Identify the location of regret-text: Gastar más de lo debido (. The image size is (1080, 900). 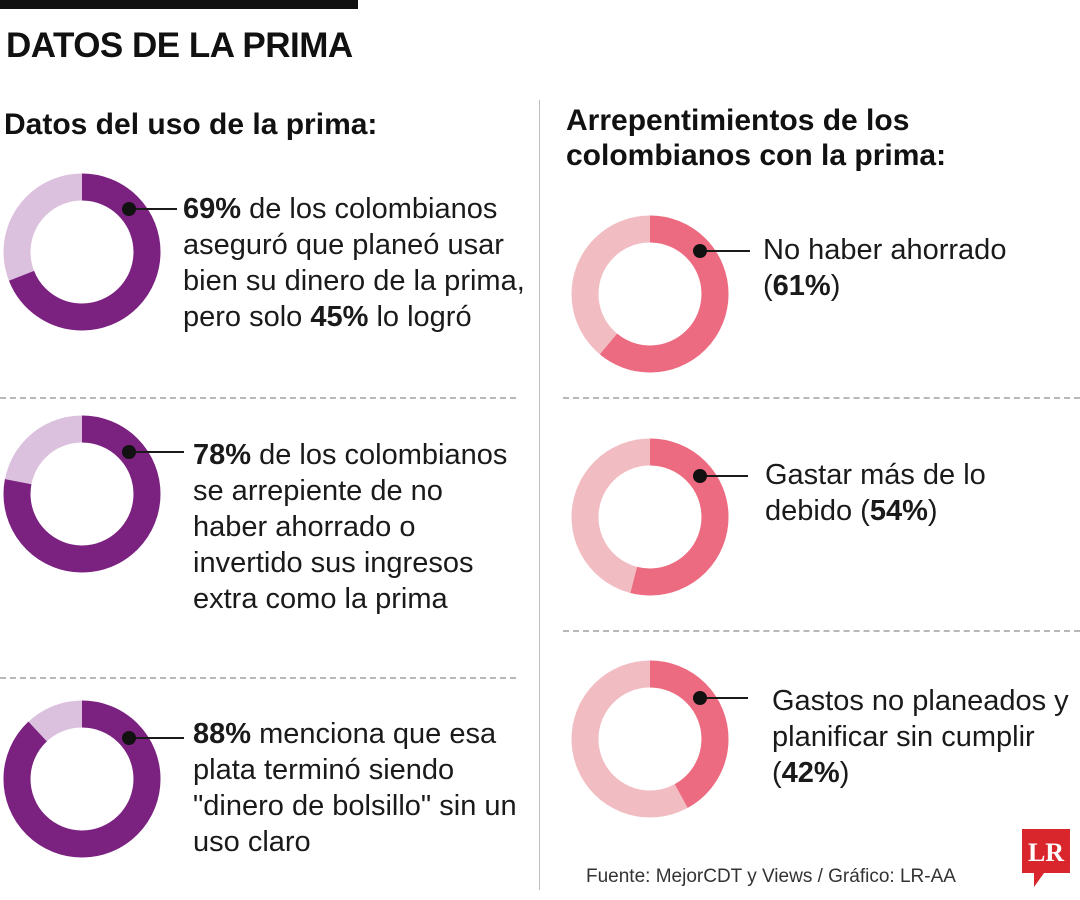
(875, 493).